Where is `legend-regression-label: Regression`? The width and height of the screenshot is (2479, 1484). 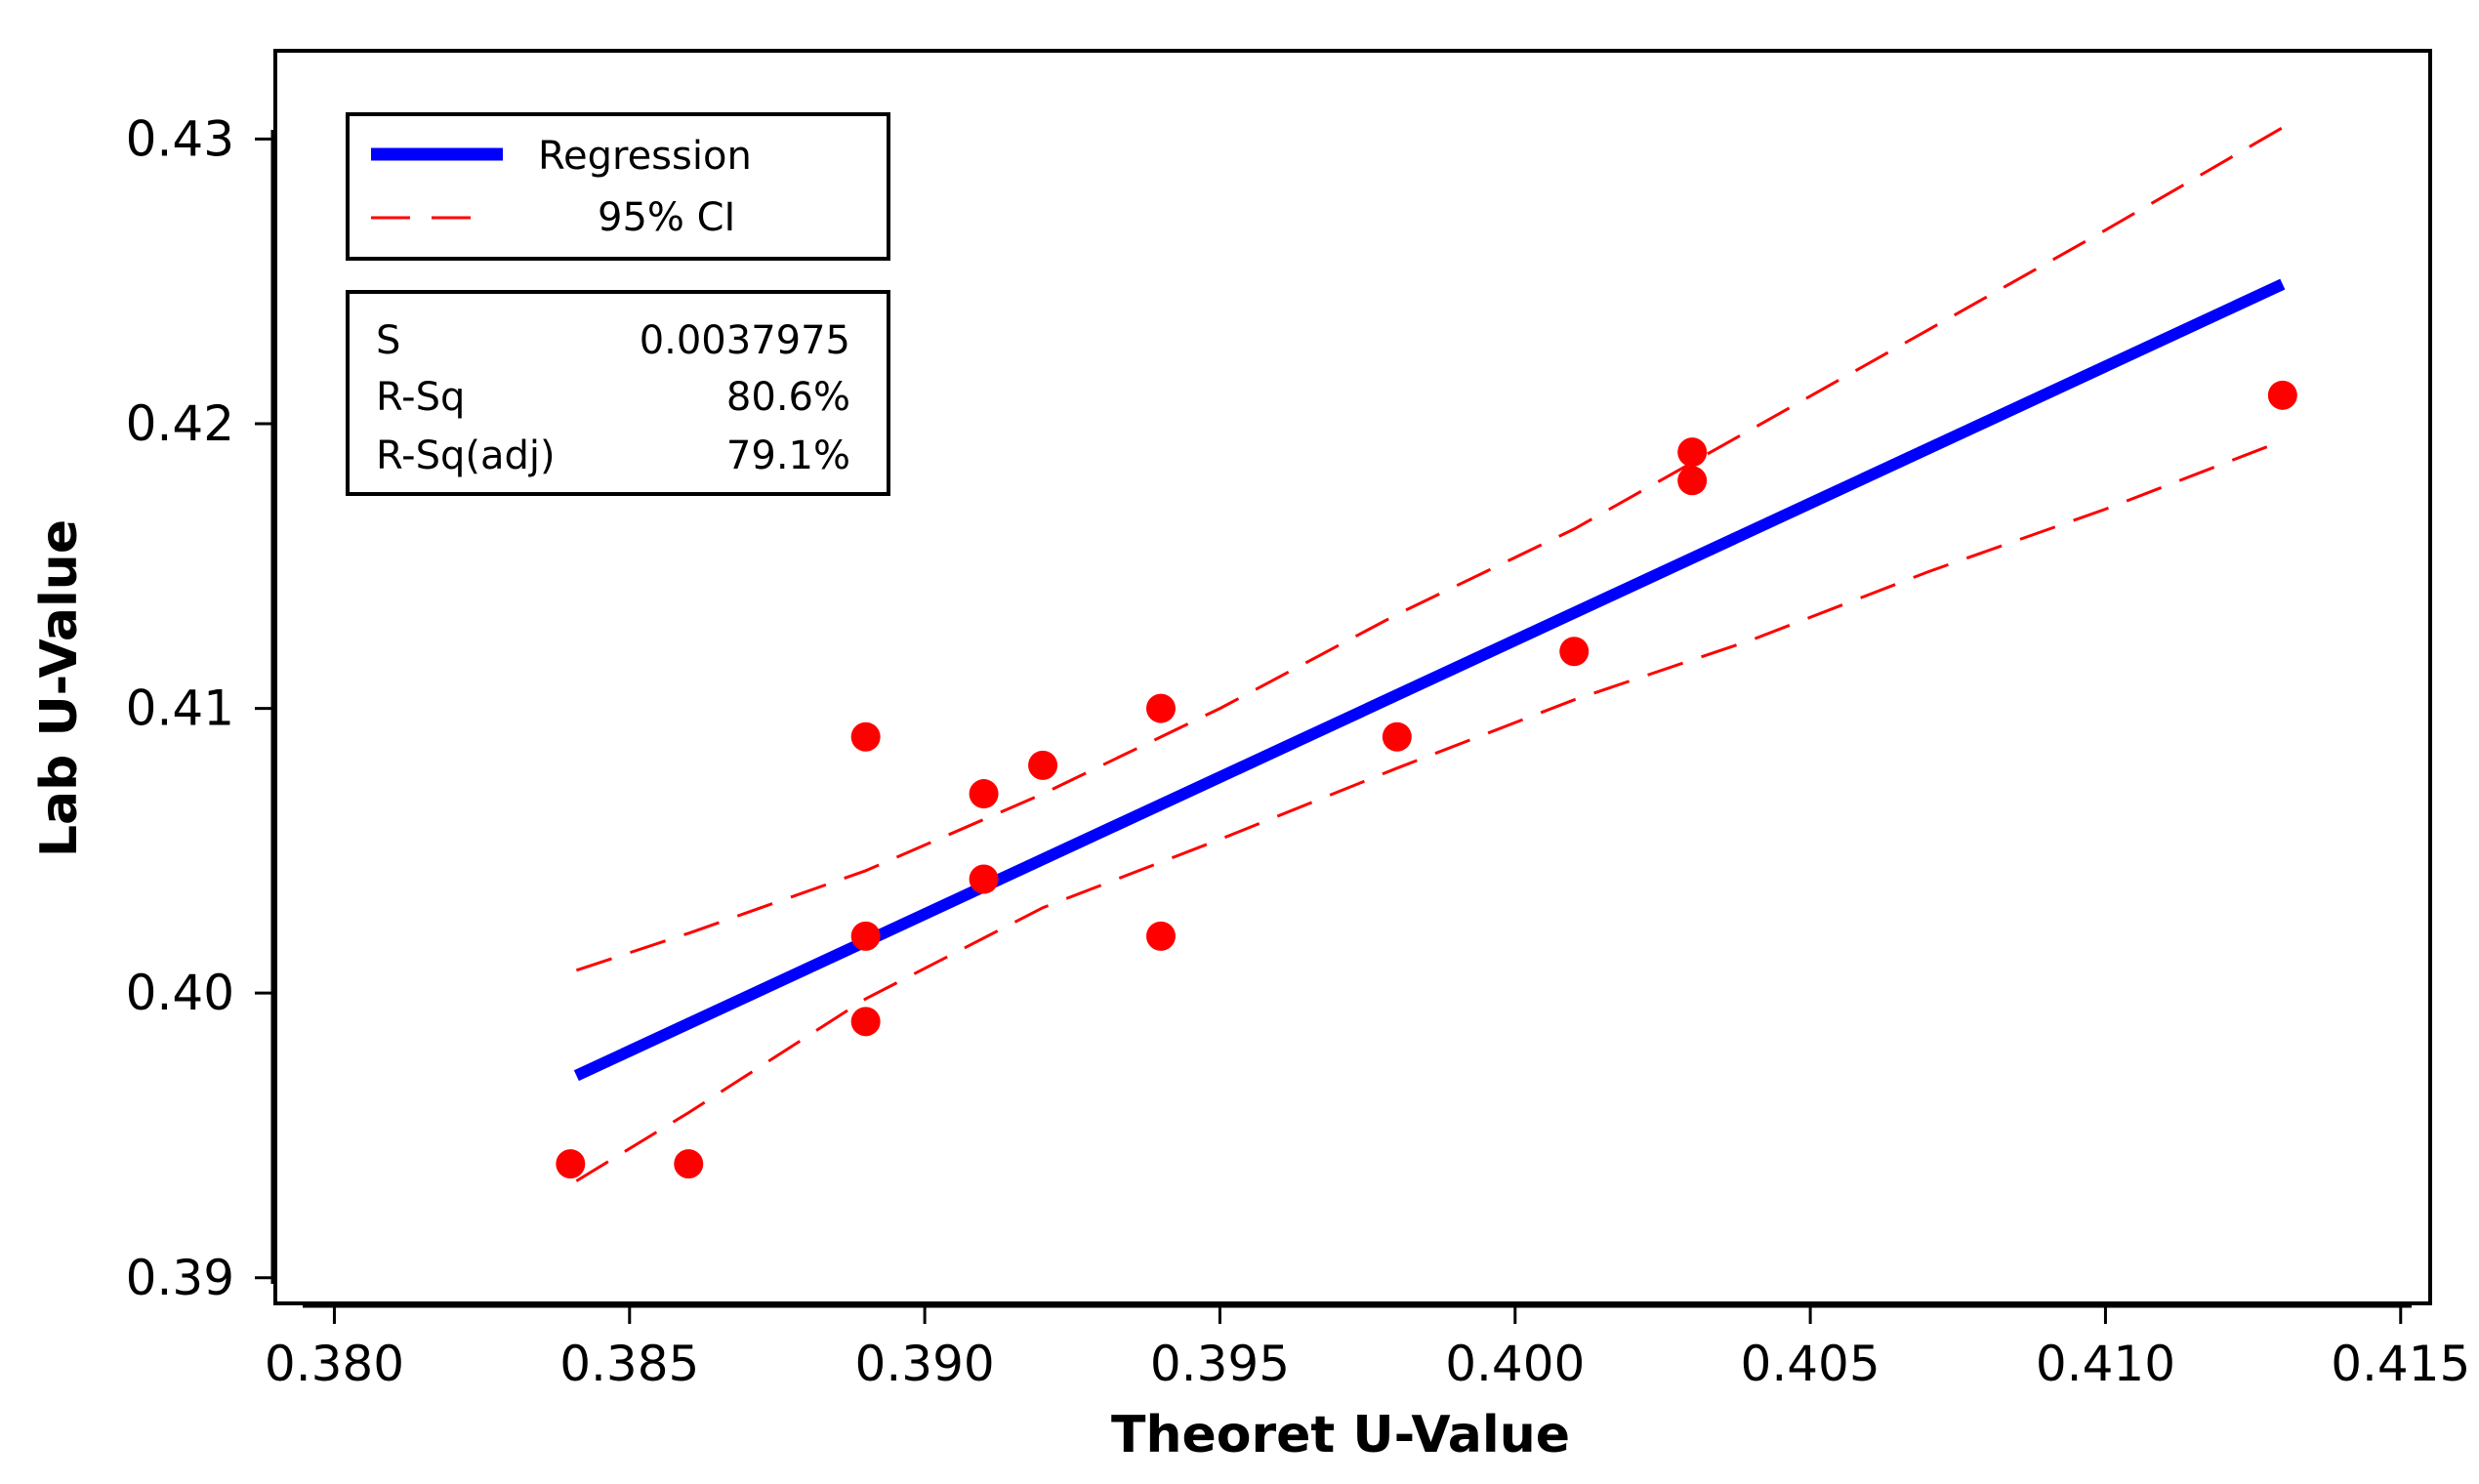 legend-regression-label: Regression is located at coordinates (645, 157).